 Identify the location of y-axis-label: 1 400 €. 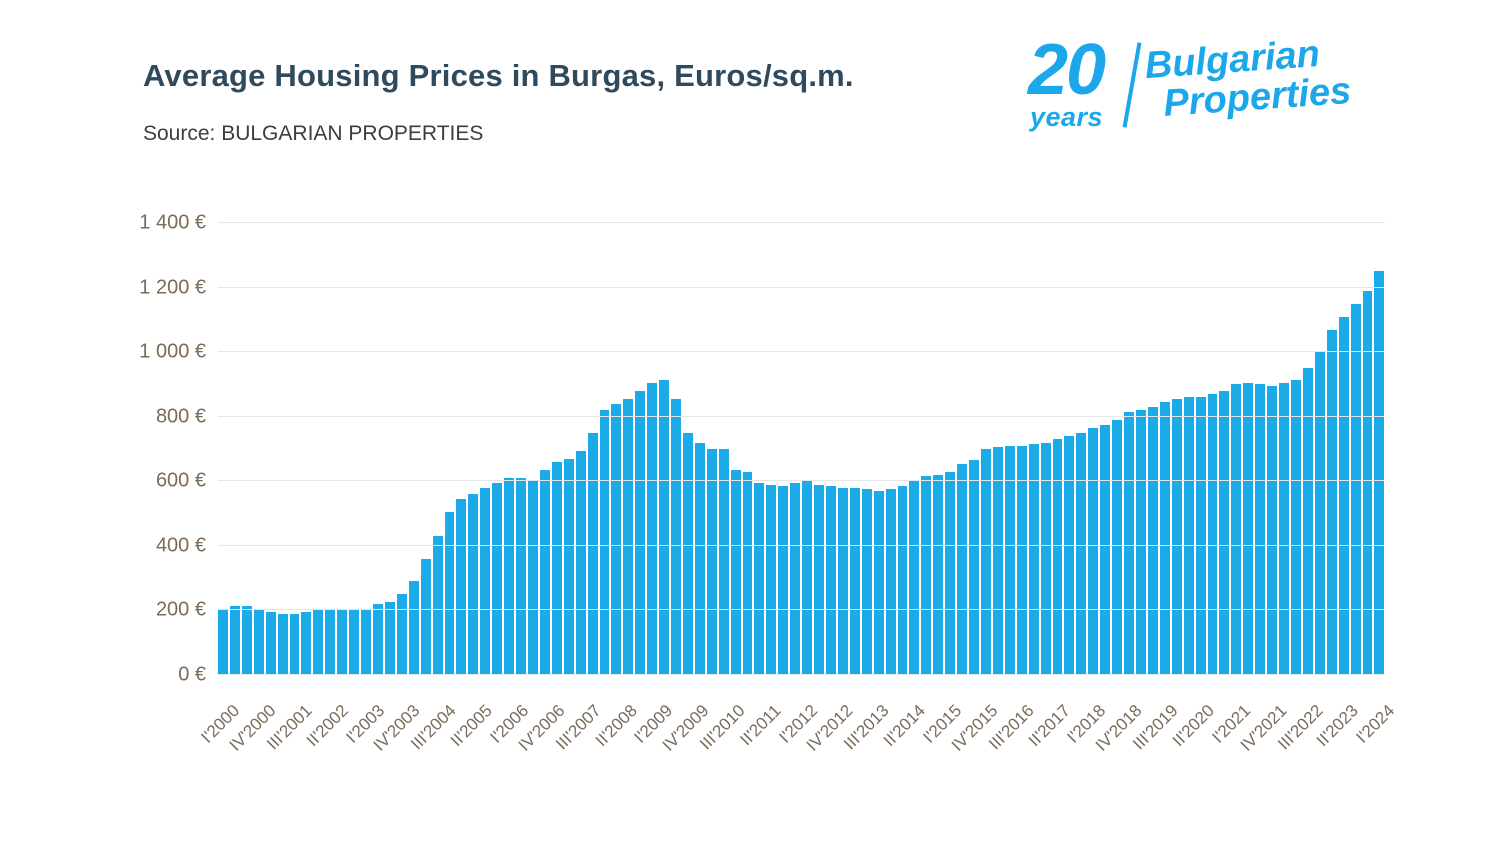
(172, 222).